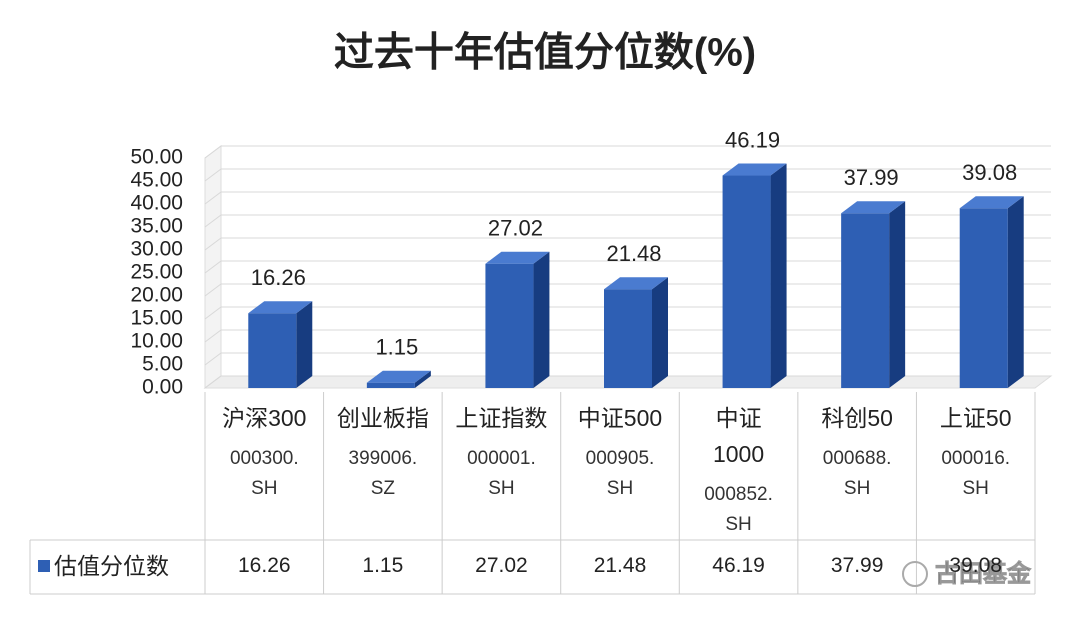 The width and height of the screenshot is (1080, 622). Describe the element at coordinates (633, 253) in the screenshot. I see `data-label: 21.48` at that location.